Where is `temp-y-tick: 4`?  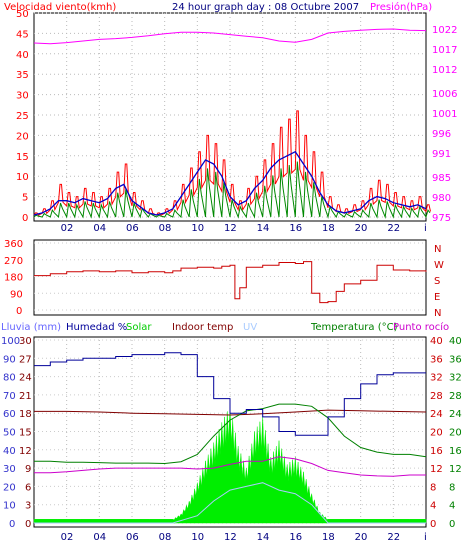 temp-y-tick: 4 is located at coordinates (433, 506).